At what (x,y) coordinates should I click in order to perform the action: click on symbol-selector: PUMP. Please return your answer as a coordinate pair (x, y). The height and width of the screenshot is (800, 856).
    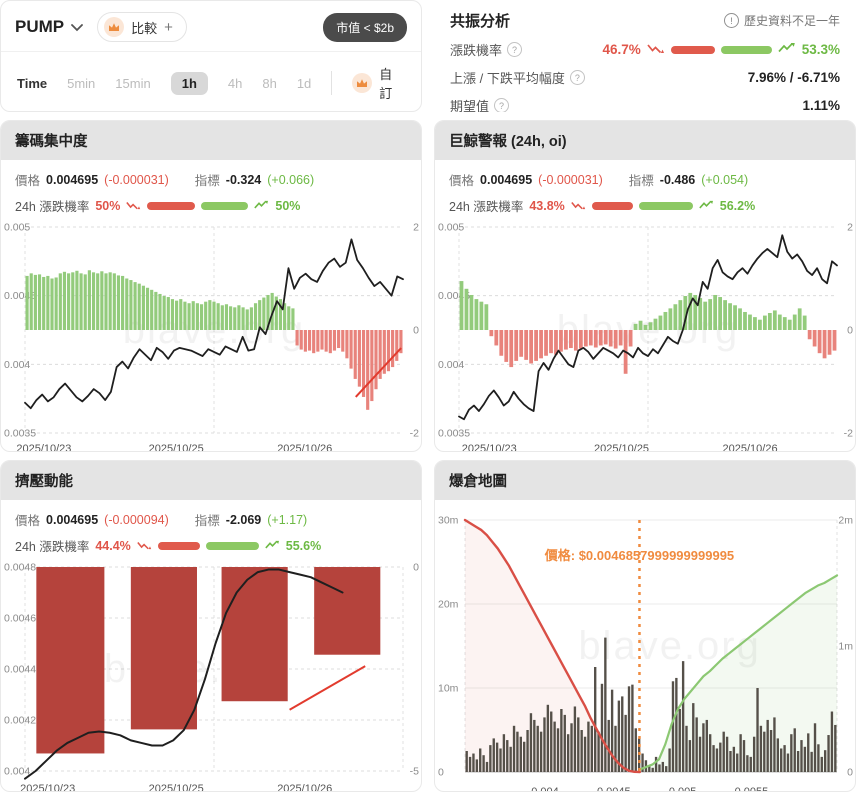
    Looking at the image, I should click on (49, 27).